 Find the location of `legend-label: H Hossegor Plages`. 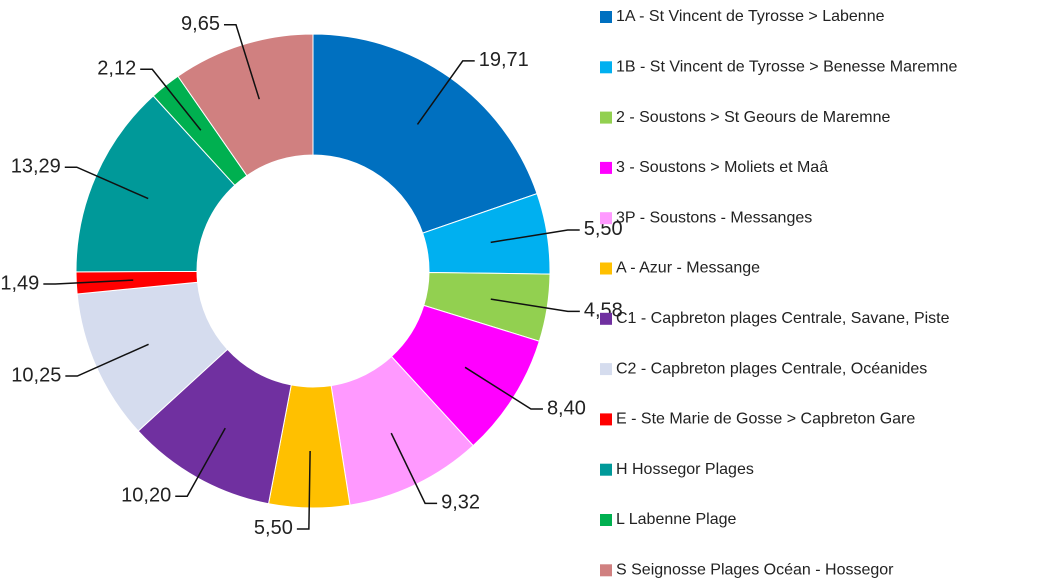

legend-label: H Hossegor Plages is located at coordinates (685, 469).